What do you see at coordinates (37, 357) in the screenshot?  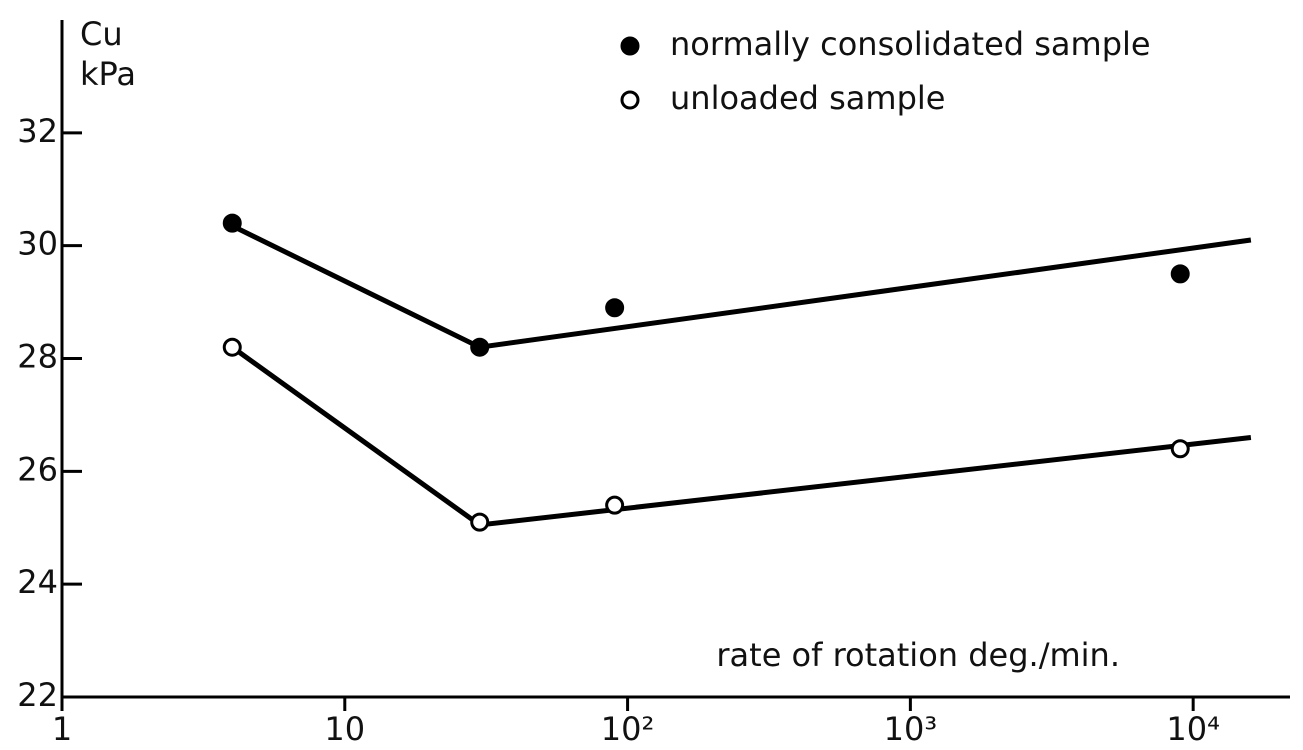 I see `y-tick-label: 28` at bounding box center [37, 357].